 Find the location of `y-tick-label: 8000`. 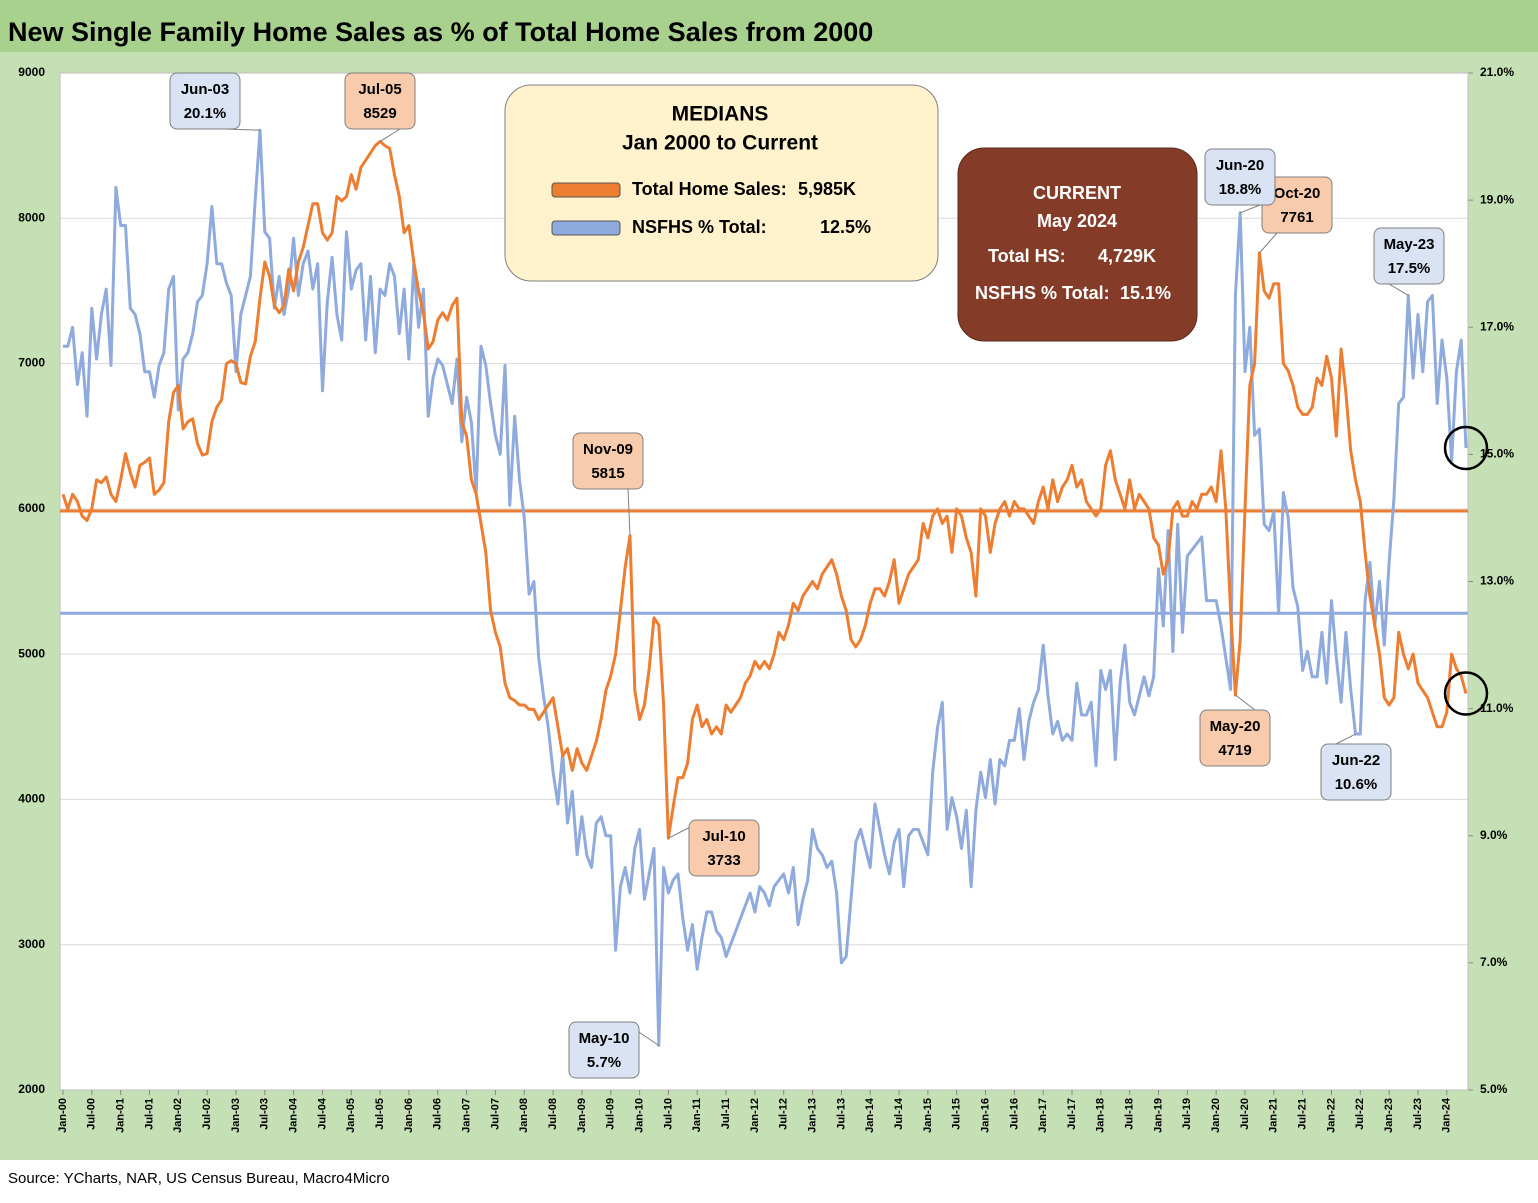

y-tick-label: 8000 is located at coordinates (31, 217).